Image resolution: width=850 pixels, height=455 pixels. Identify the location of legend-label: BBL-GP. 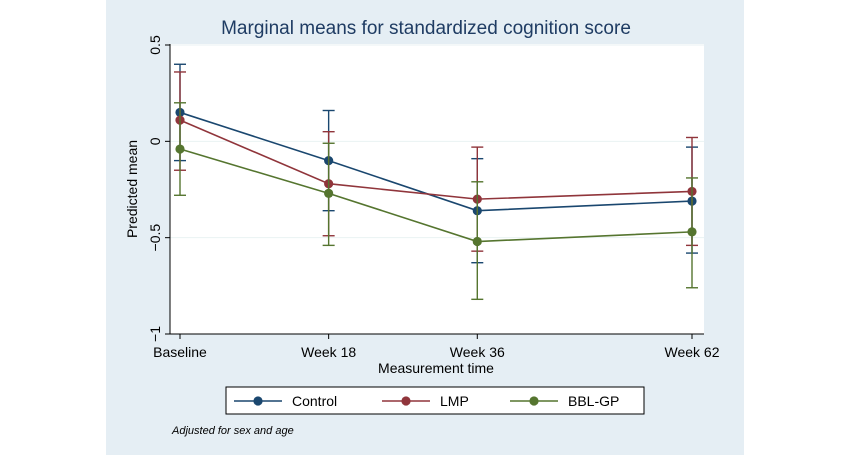
(593, 401).